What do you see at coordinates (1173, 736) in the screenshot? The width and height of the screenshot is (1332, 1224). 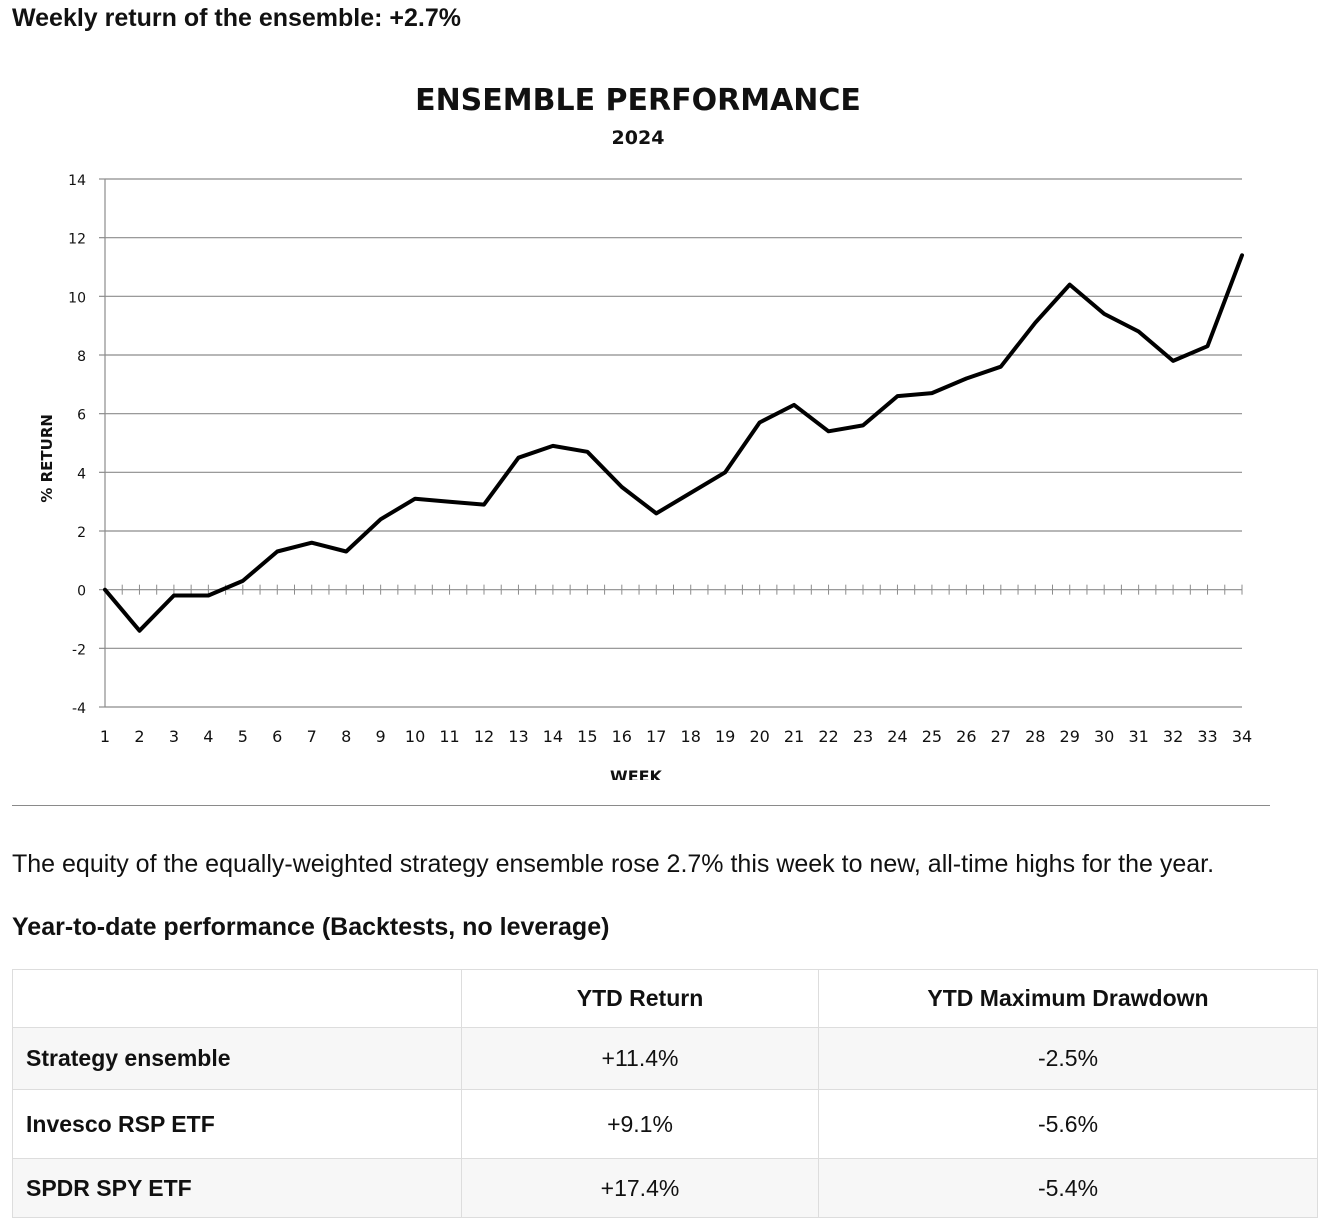 I see `x-tick-label: 32` at bounding box center [1173, 736].